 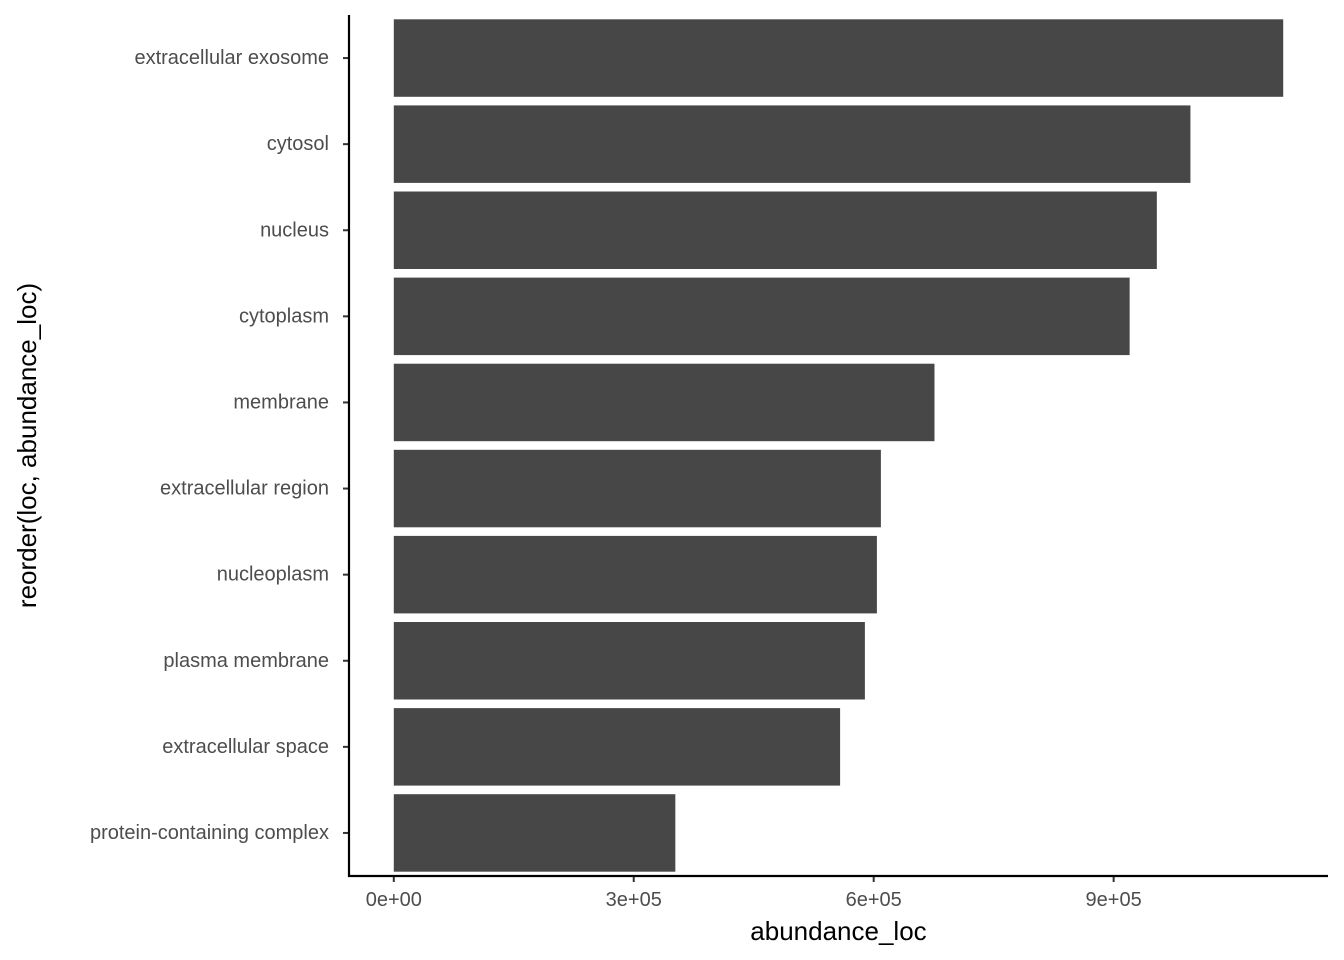 What do you see at coordinates (294, 230) in the screenshot?
I see `y-tick-label: nucleus` at bounding box center [294, 230].